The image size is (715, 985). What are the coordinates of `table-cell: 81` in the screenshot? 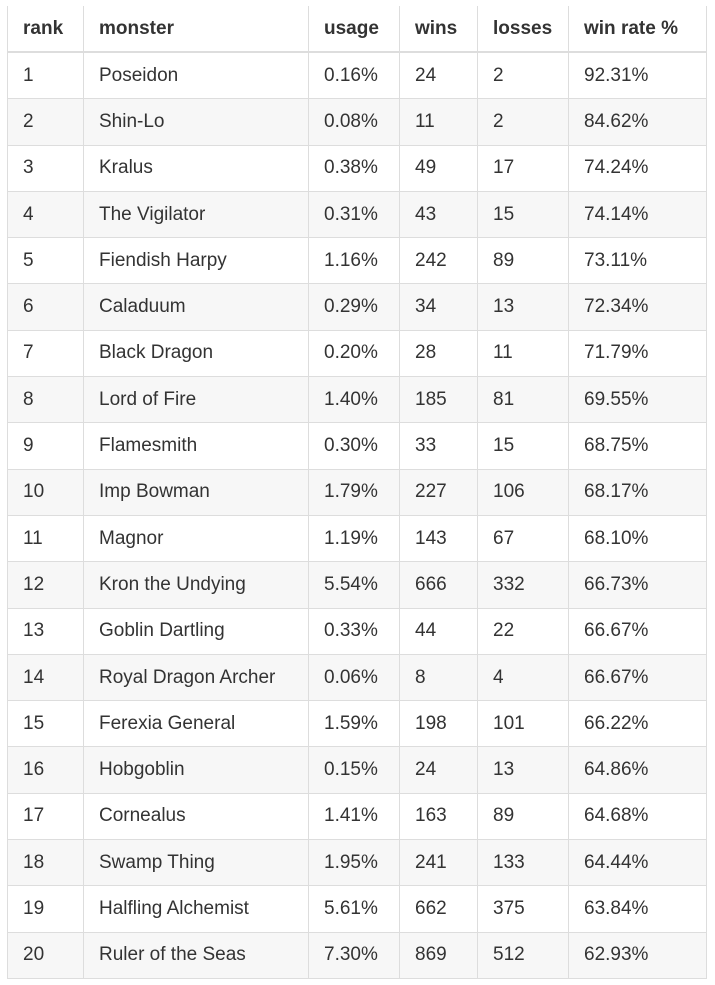 It's located at (523, 400).